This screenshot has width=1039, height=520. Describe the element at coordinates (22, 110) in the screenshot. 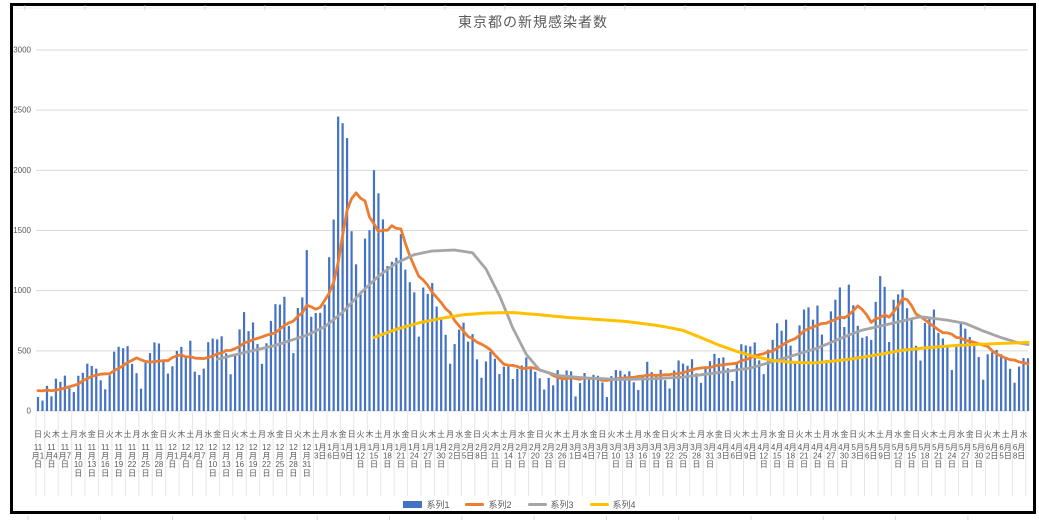

I see `svg-text: 2500` at that location.